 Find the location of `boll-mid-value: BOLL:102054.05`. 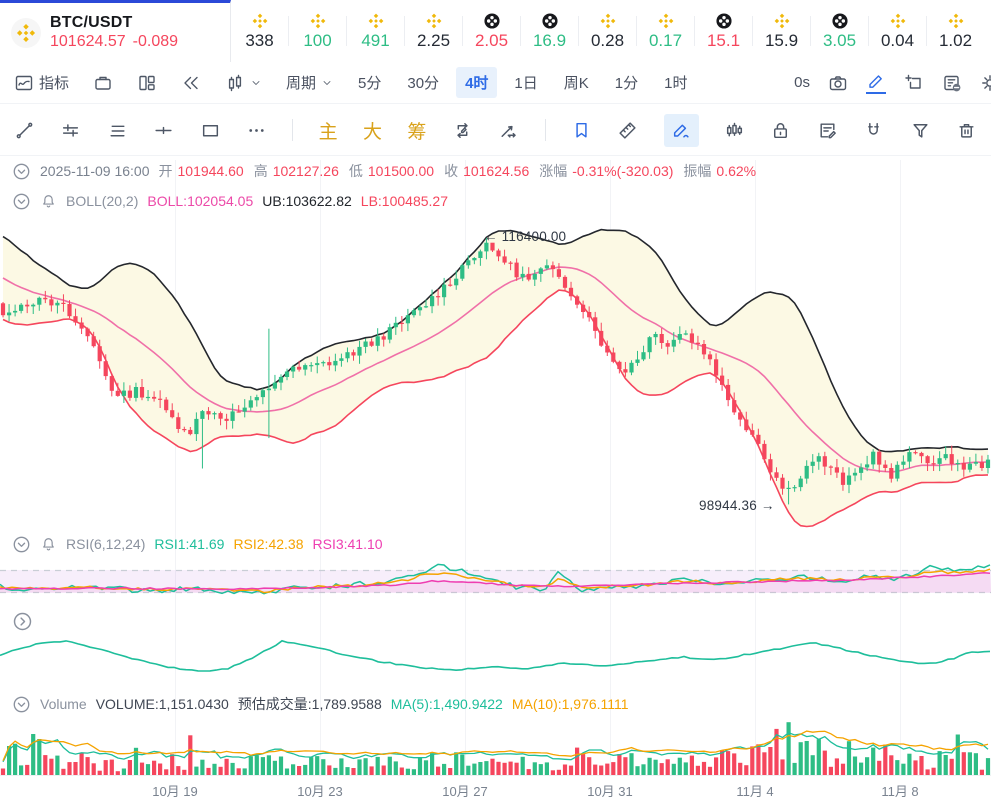

boll-mid-value: BOLL:102054.05 is located at coordinates (200, 201).